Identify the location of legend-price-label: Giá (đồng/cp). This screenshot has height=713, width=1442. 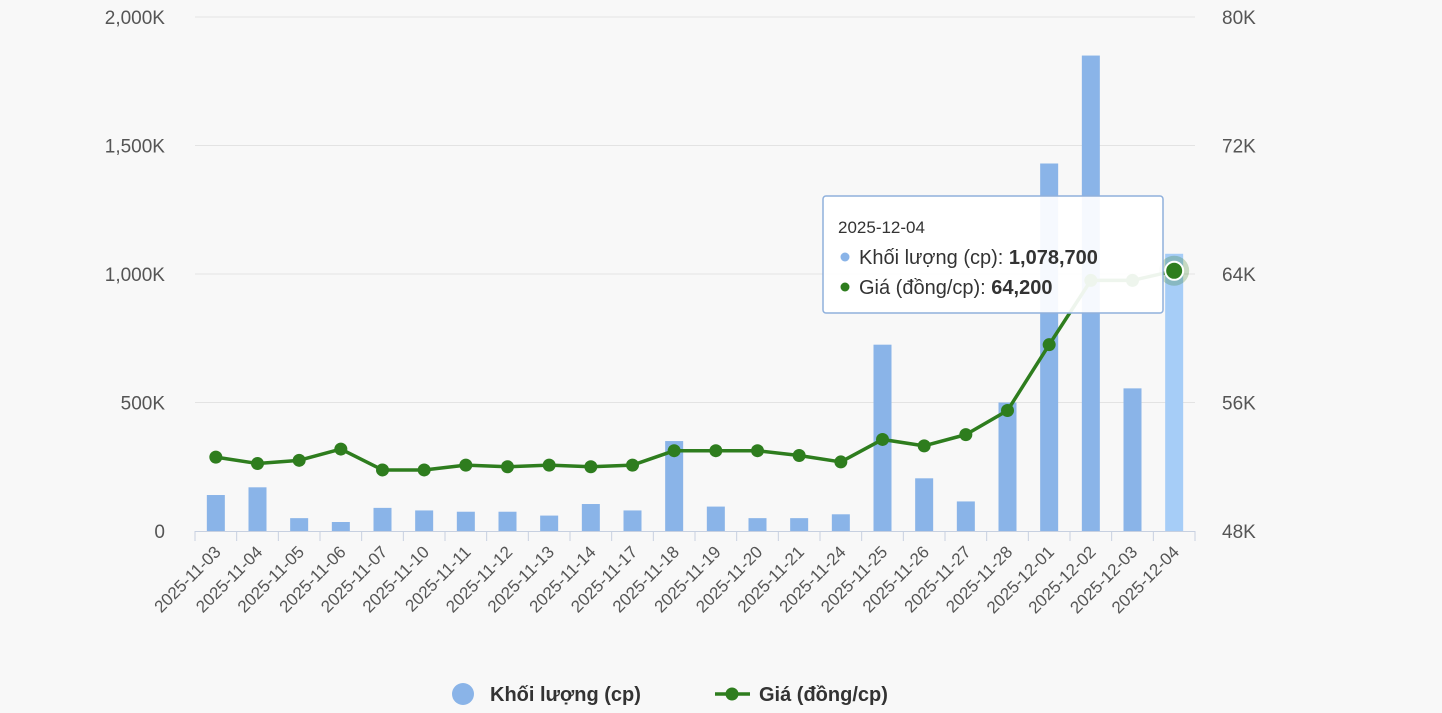
(823, 695).